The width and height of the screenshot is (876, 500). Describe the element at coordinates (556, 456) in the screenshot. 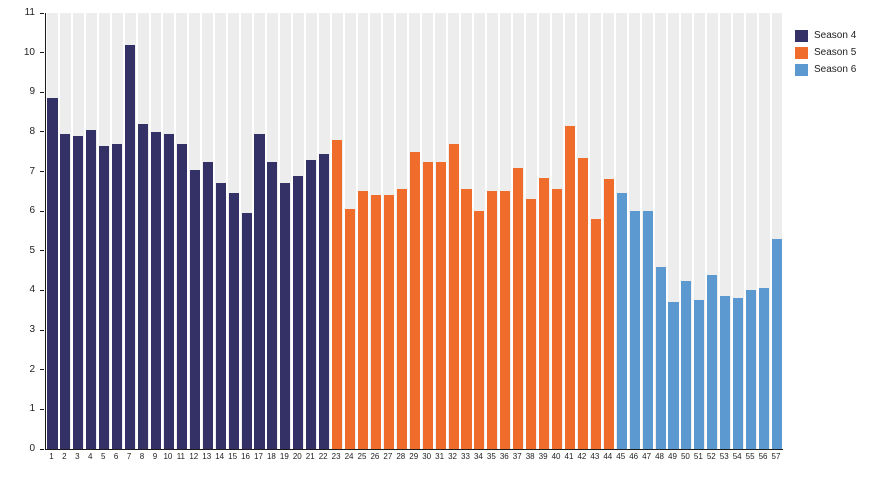

I see `x-tick-label: 40` at that location.